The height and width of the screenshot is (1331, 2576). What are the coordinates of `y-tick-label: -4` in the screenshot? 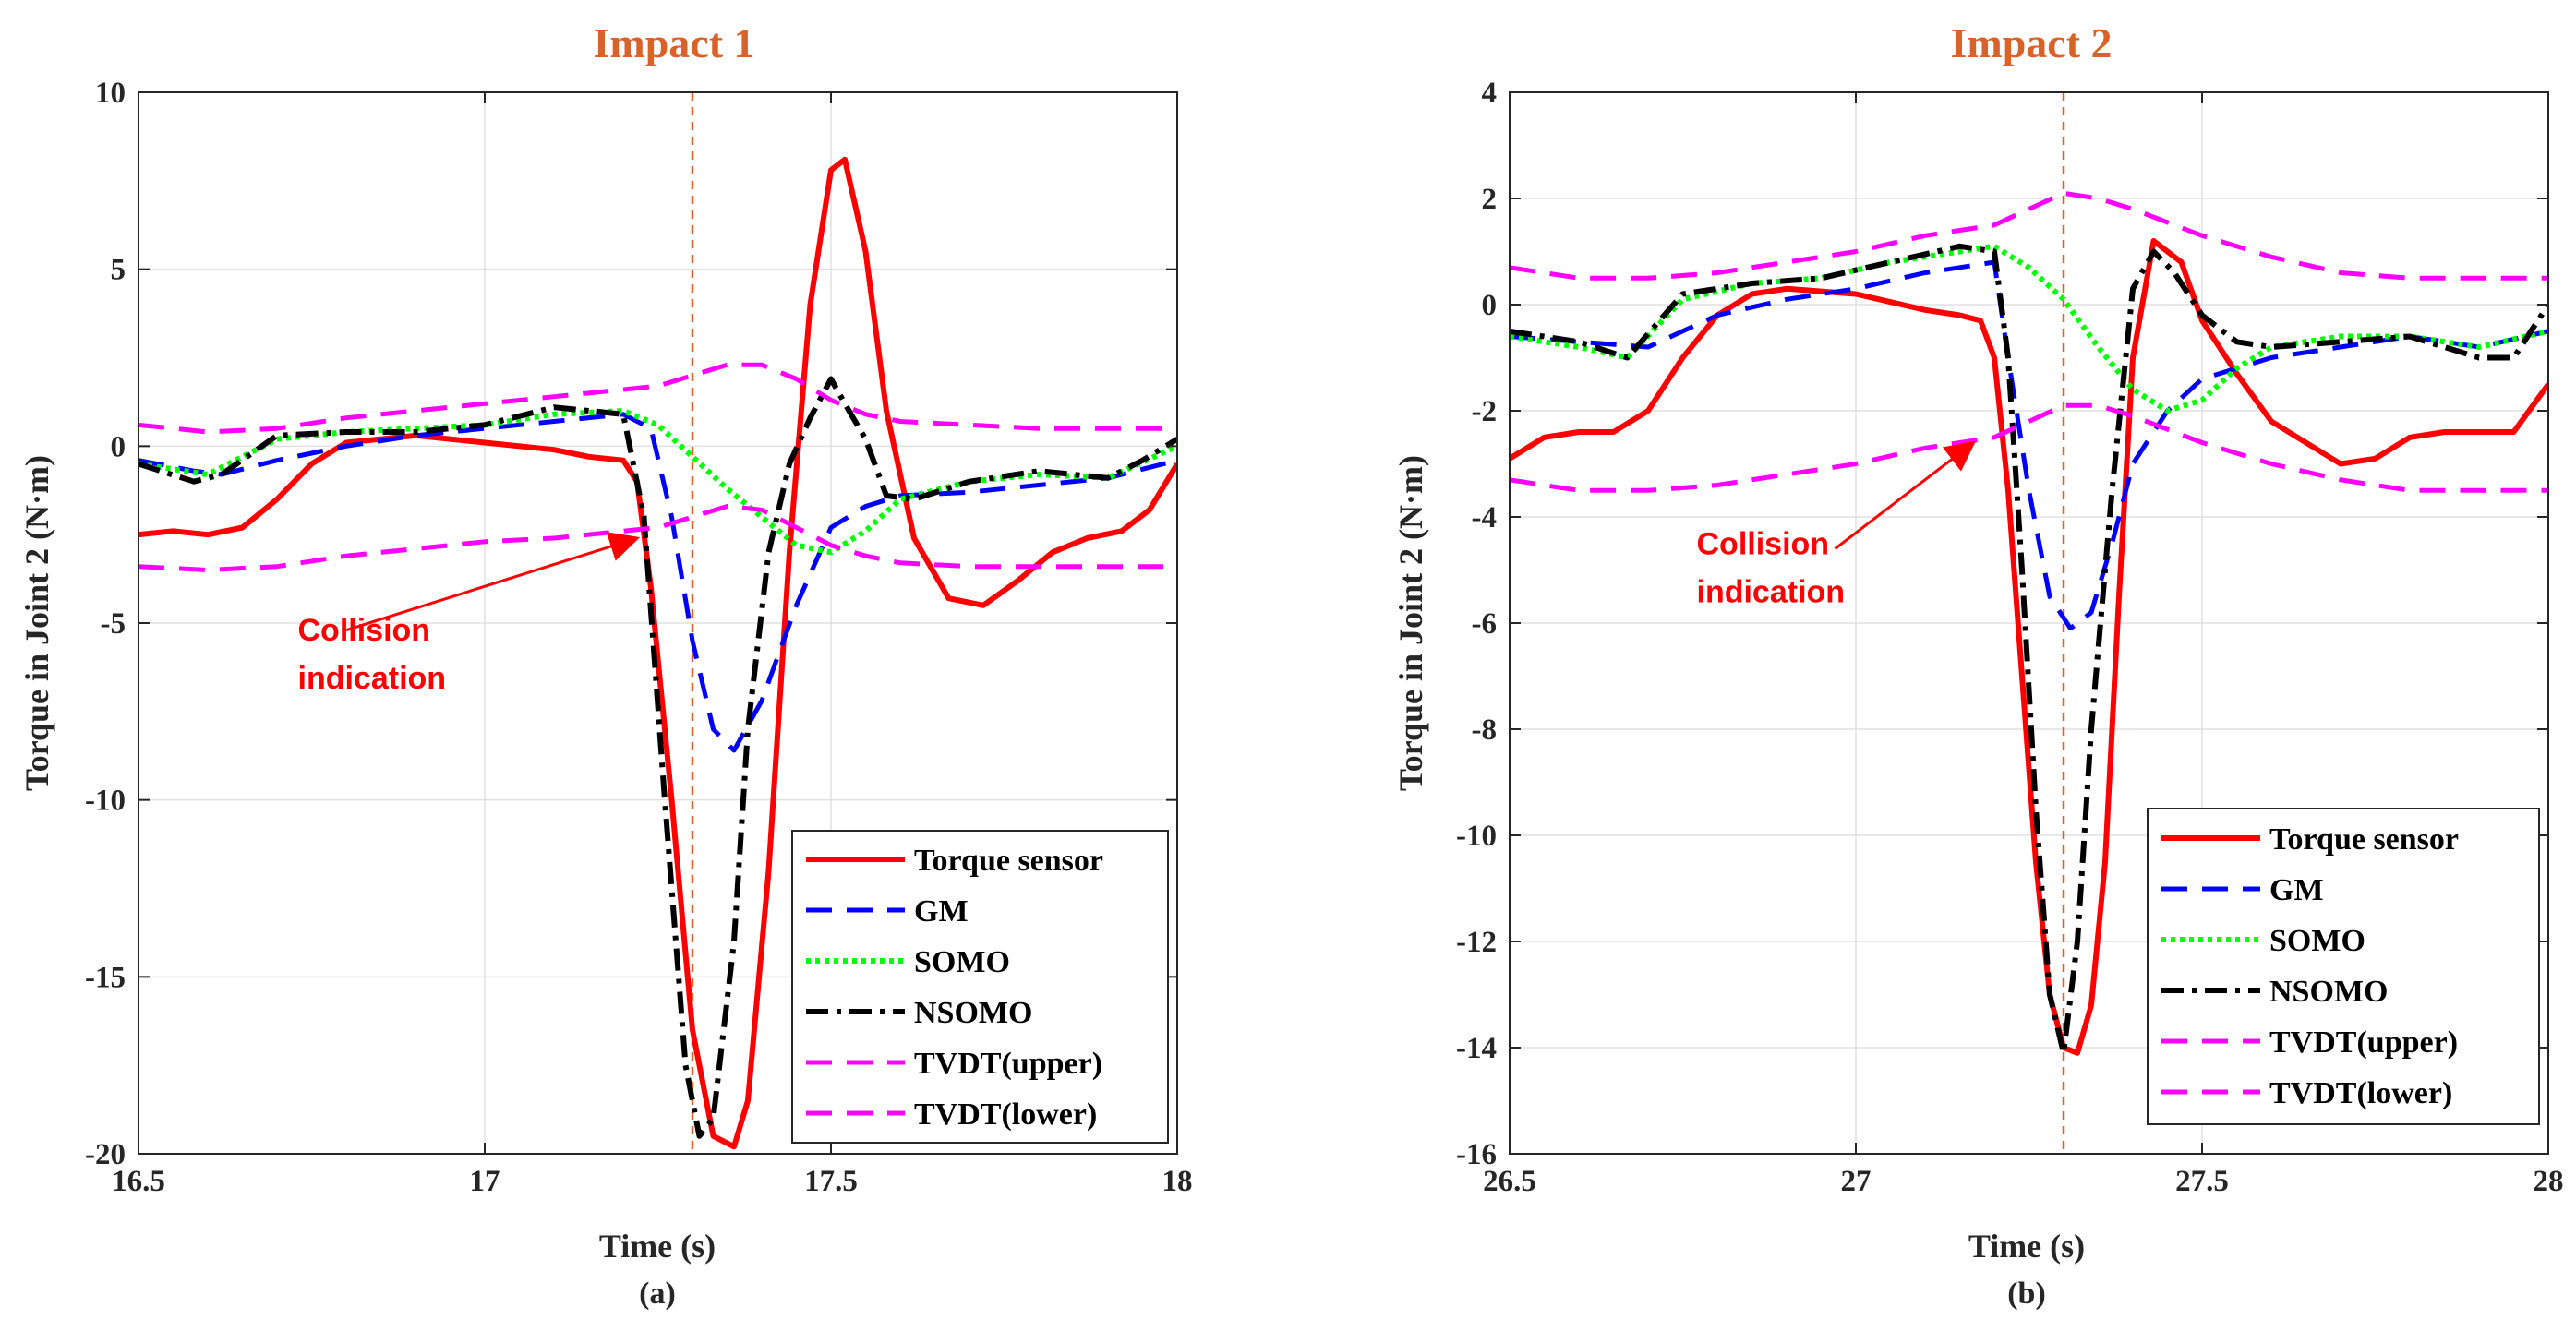 It's located at (1485, 518).